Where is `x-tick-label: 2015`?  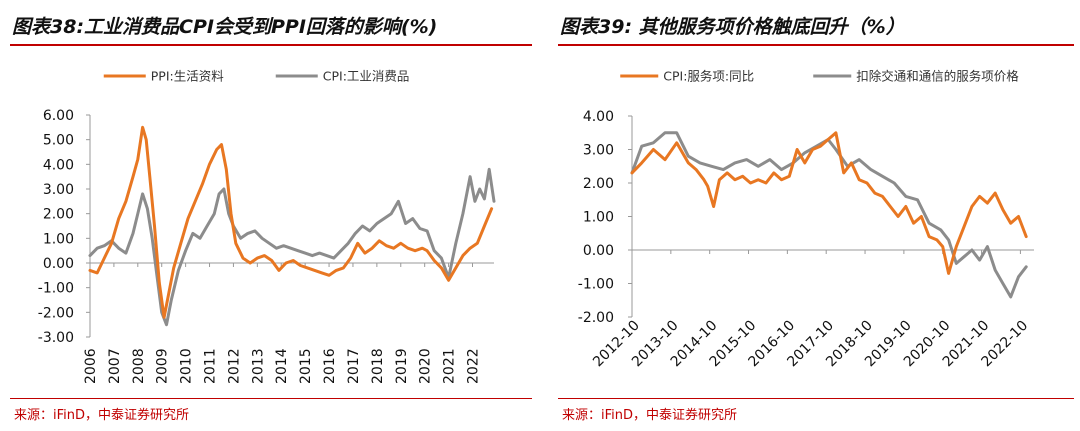 x-tick-label: 2015 is located at coordinates (306, 366).